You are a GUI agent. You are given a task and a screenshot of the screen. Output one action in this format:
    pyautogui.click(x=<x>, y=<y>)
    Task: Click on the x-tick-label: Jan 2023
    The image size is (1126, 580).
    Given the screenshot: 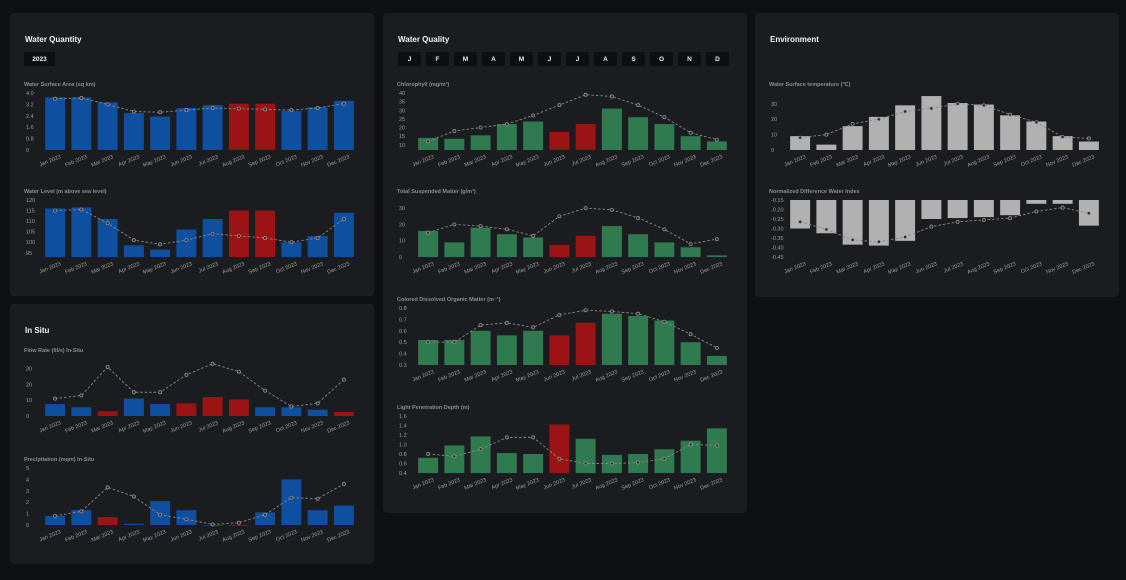 What is the action you would take?
    pyautogui.click(x=795, y=161)
    